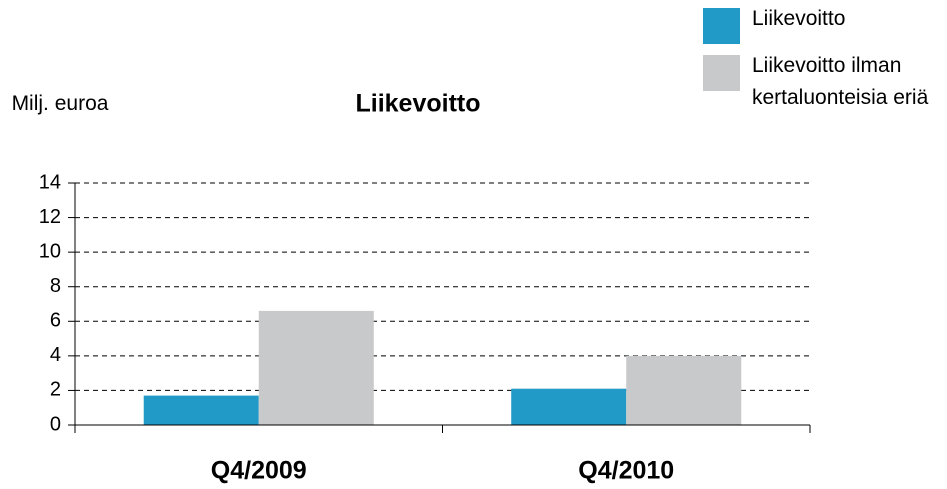  I want to click on legend-item: Liikevoitto ilman kertaluonteisia eriä, so click(825, 84).